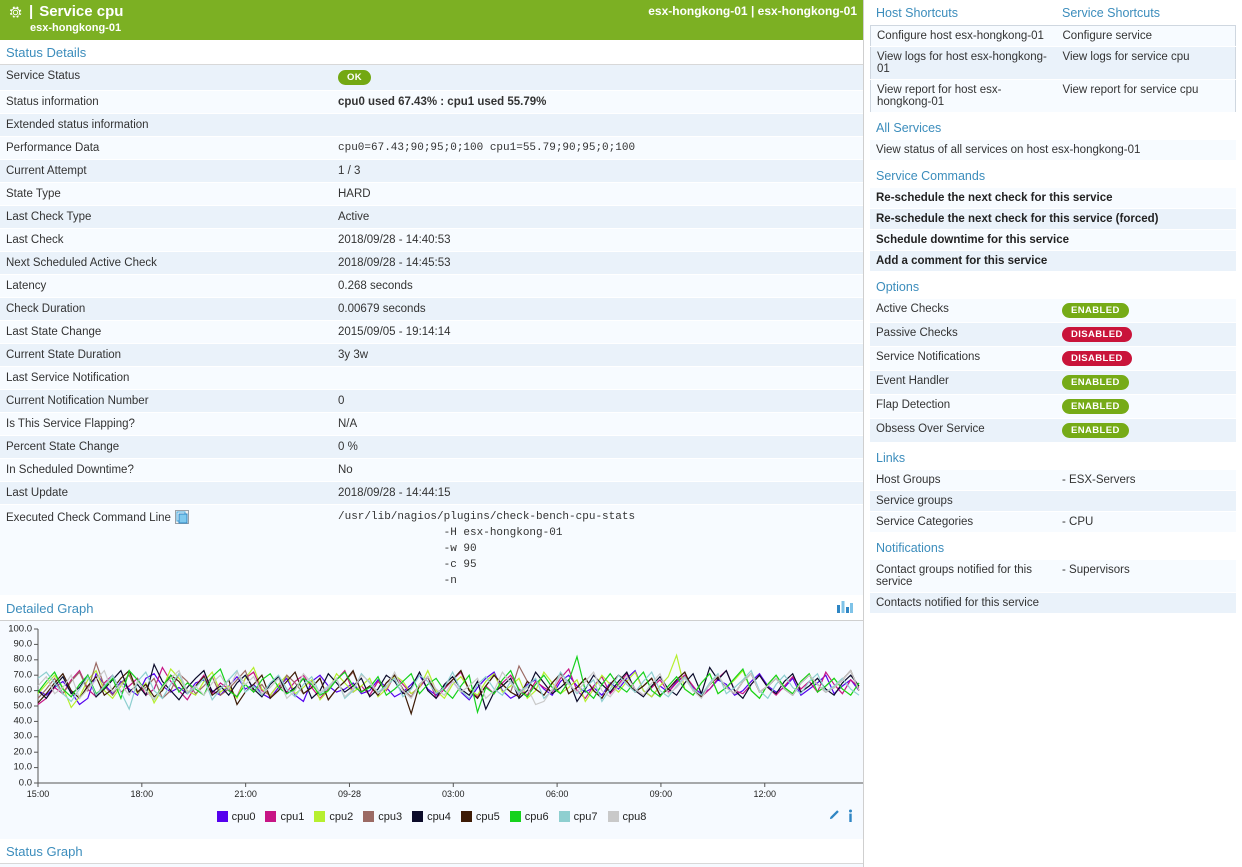 The image size is (1242, 867). What do you see at coordinates (1097, 334) in the screenshot?
I see `option-state-badge: DISABLED` at bounding box center [1097, 334].